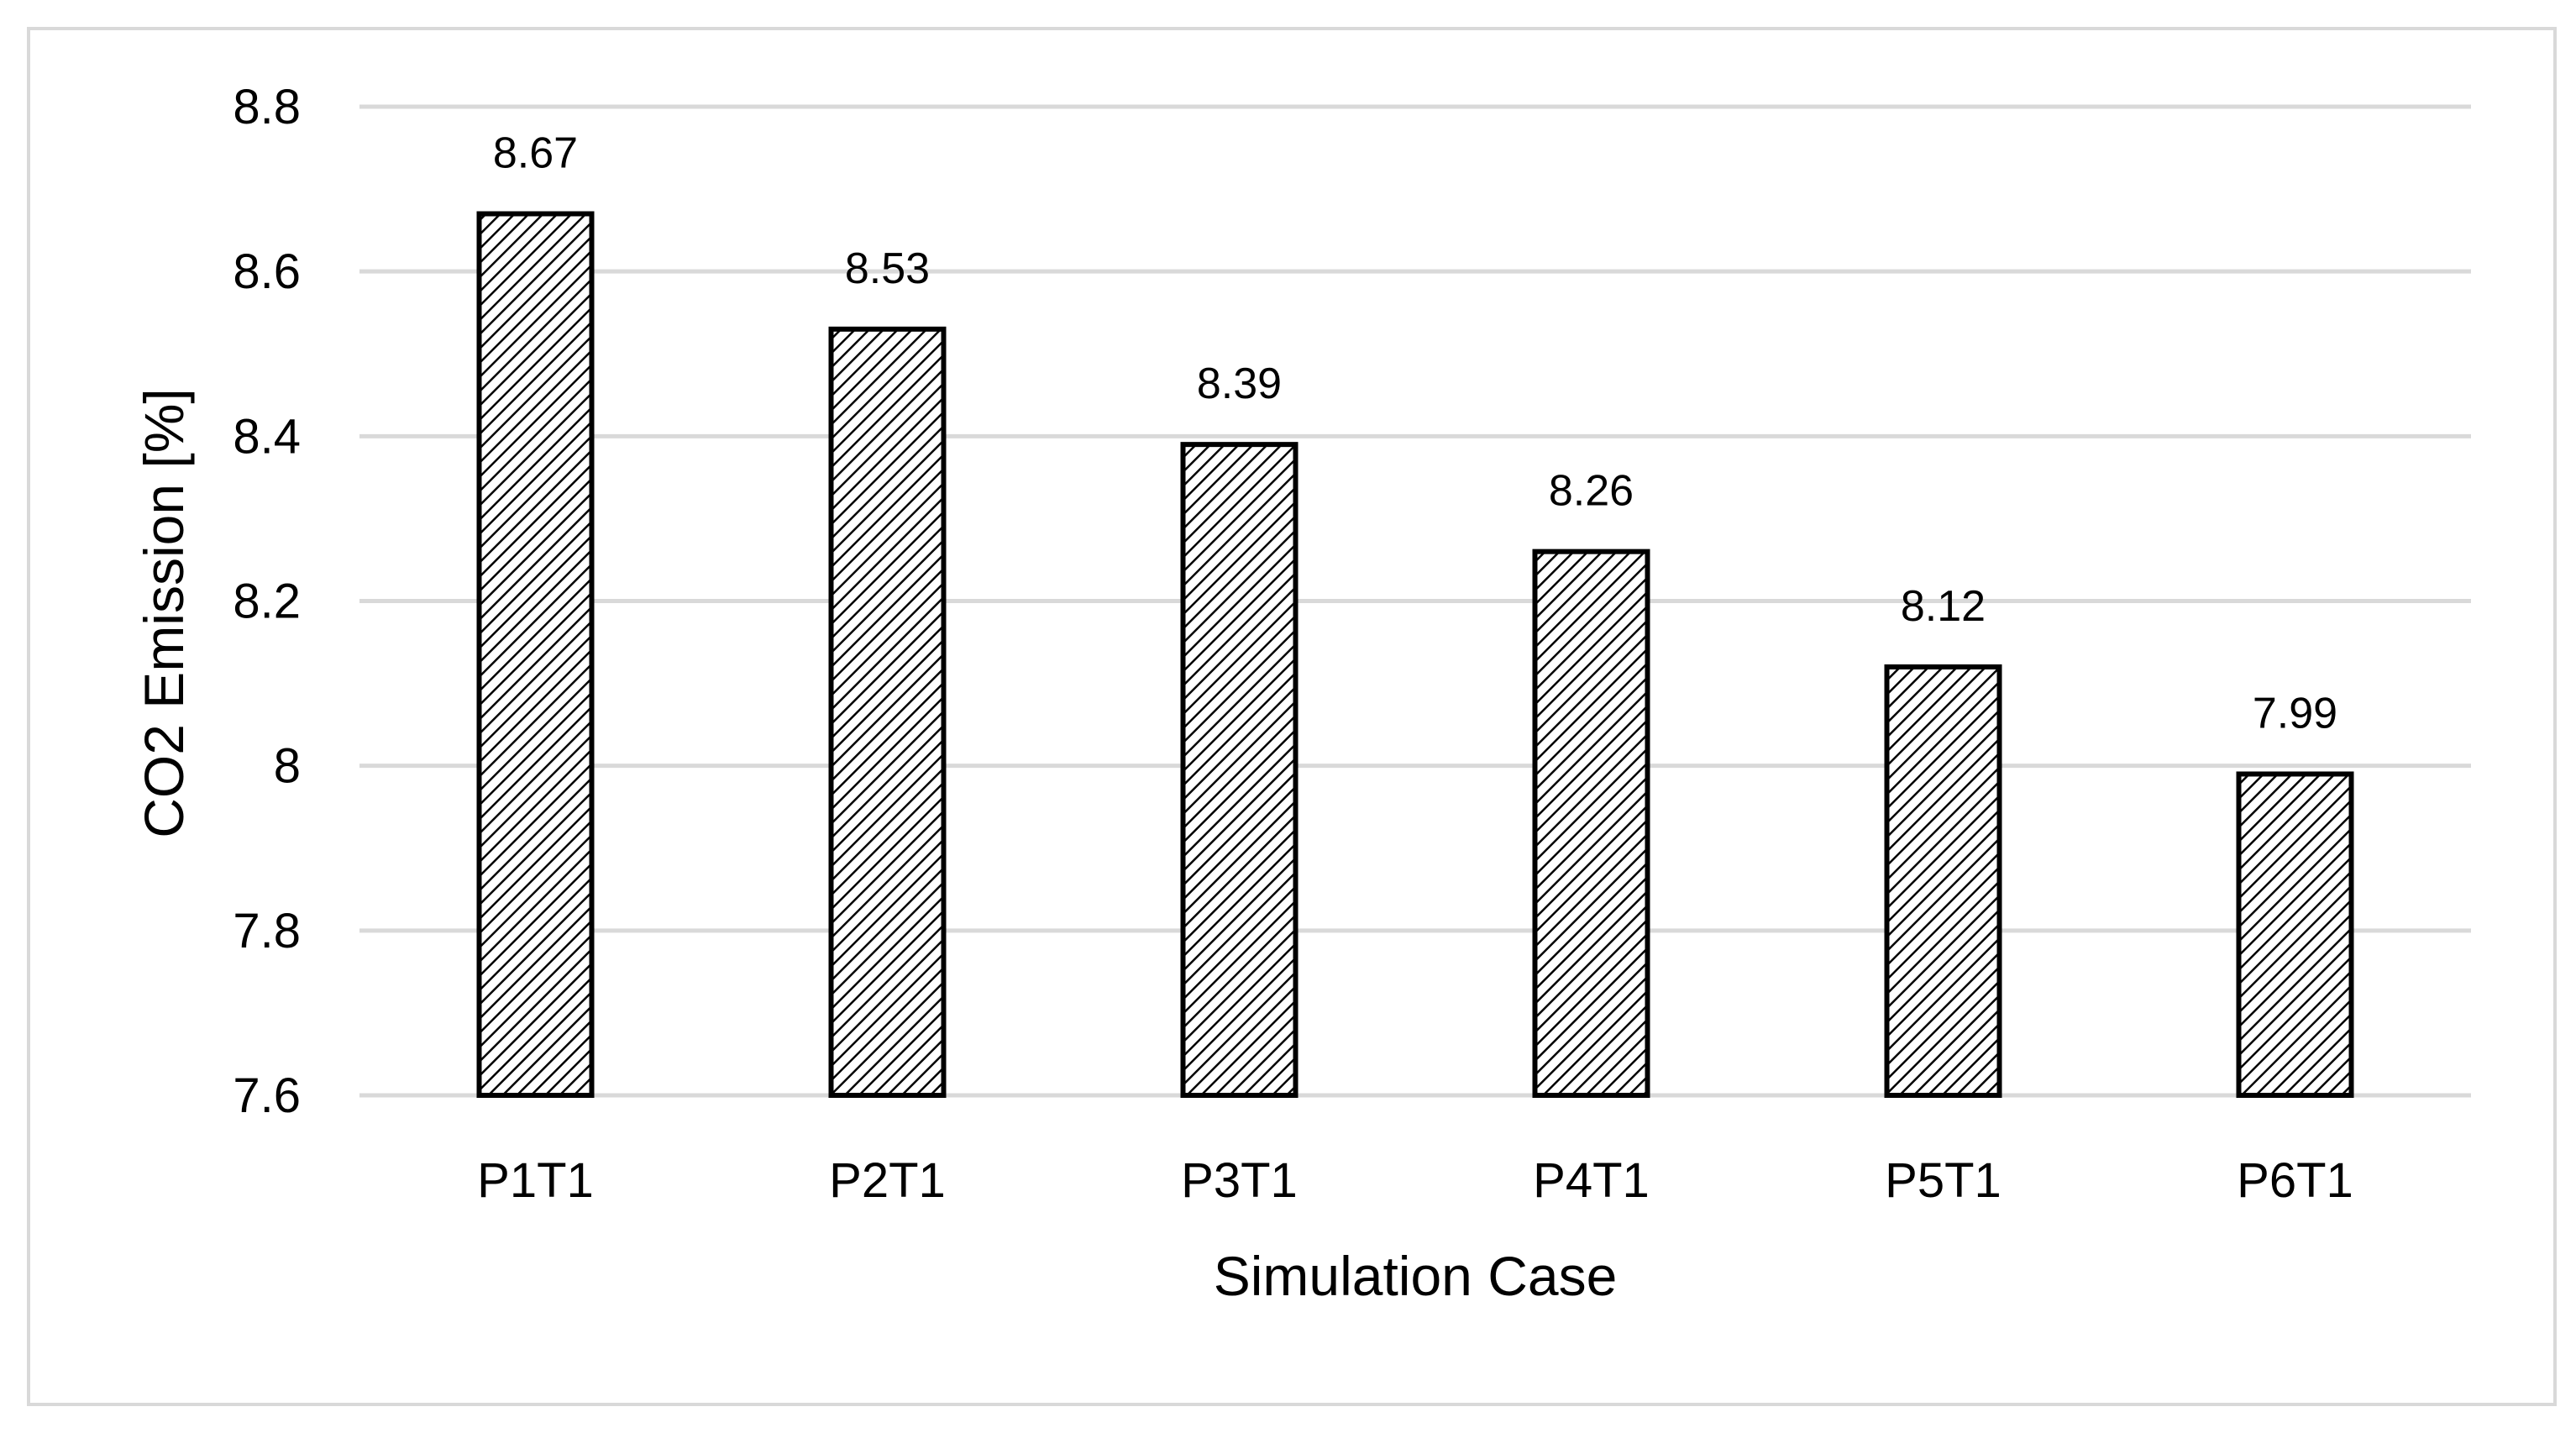 This screenshot has width=2576, height=1433. Describe the element at coordinates (267, 107) in the screenshot. I see `y-tick-label: 8.8` at that location.